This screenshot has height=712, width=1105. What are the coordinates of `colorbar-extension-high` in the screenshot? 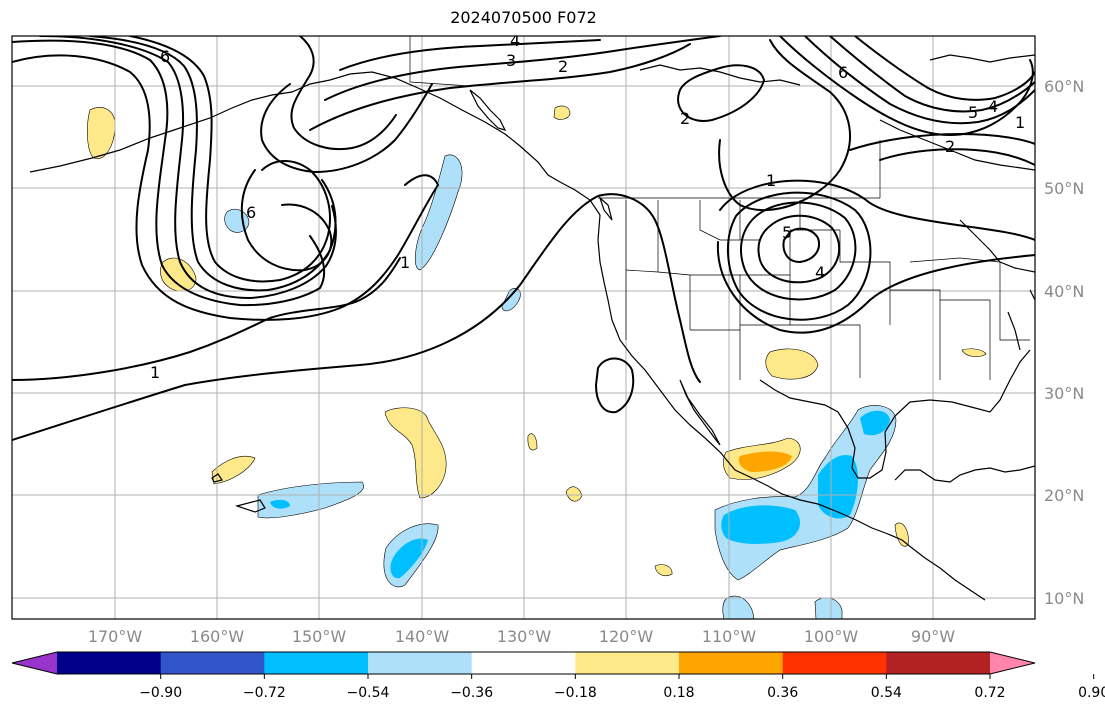 It's located at (1012, 663).